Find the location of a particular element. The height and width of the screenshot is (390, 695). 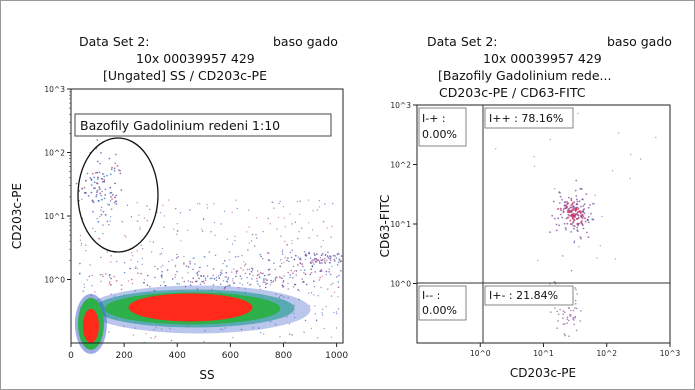

right-y-tick-label: 10^2 is located at coordinates (400, 165).